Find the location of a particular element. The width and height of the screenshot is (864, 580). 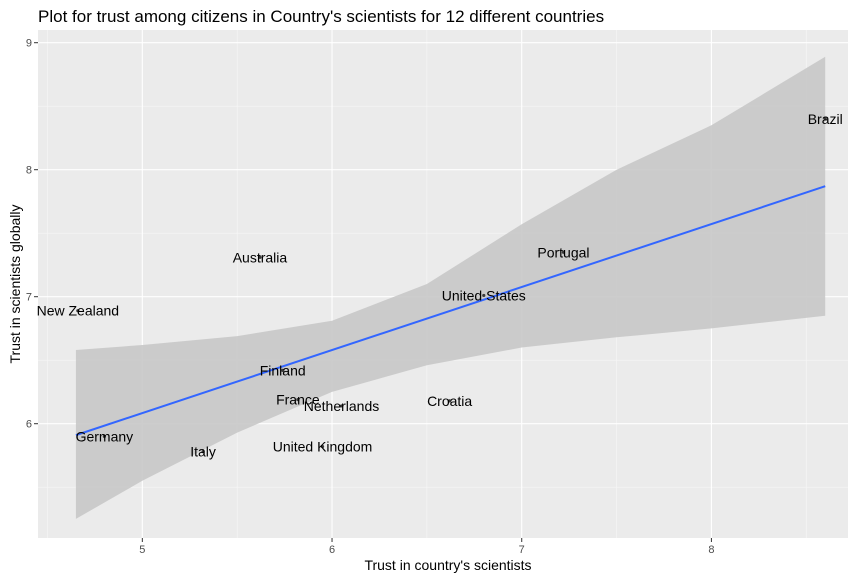

y-axis-title: Trust in scientists globally is located at coordinates (15, 284).